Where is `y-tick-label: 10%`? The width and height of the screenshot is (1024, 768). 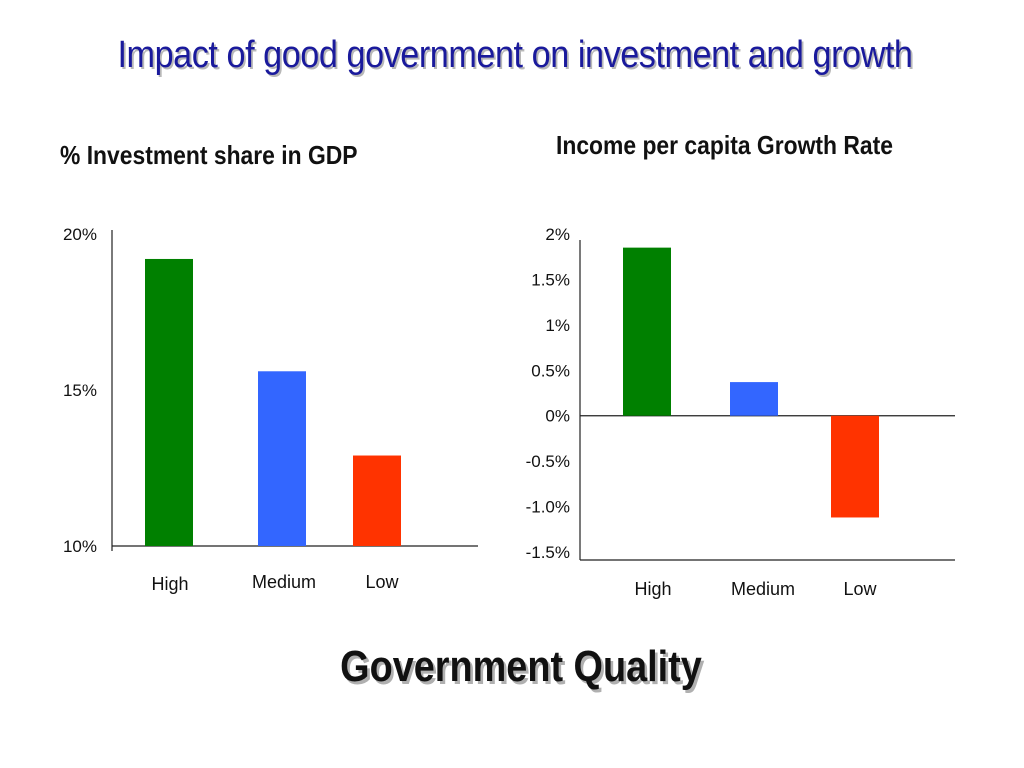 y-tick-label: 10% is located at coordinates (80, 546).